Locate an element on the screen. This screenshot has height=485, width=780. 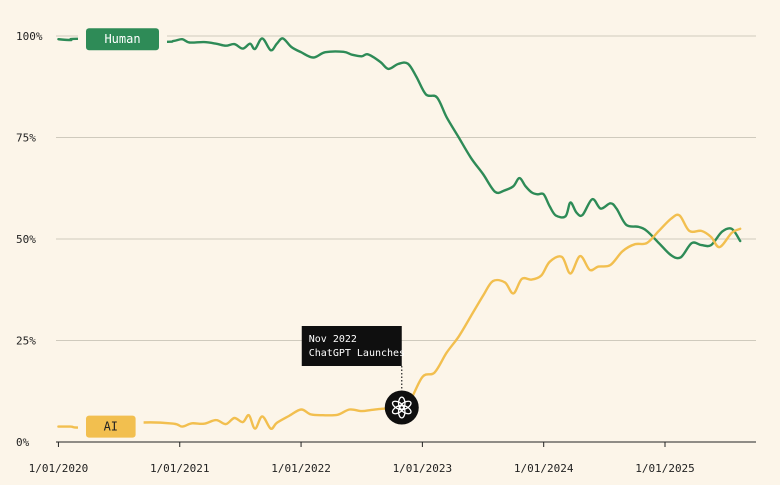
legend-label: Human is located at coordinates (122, 39).